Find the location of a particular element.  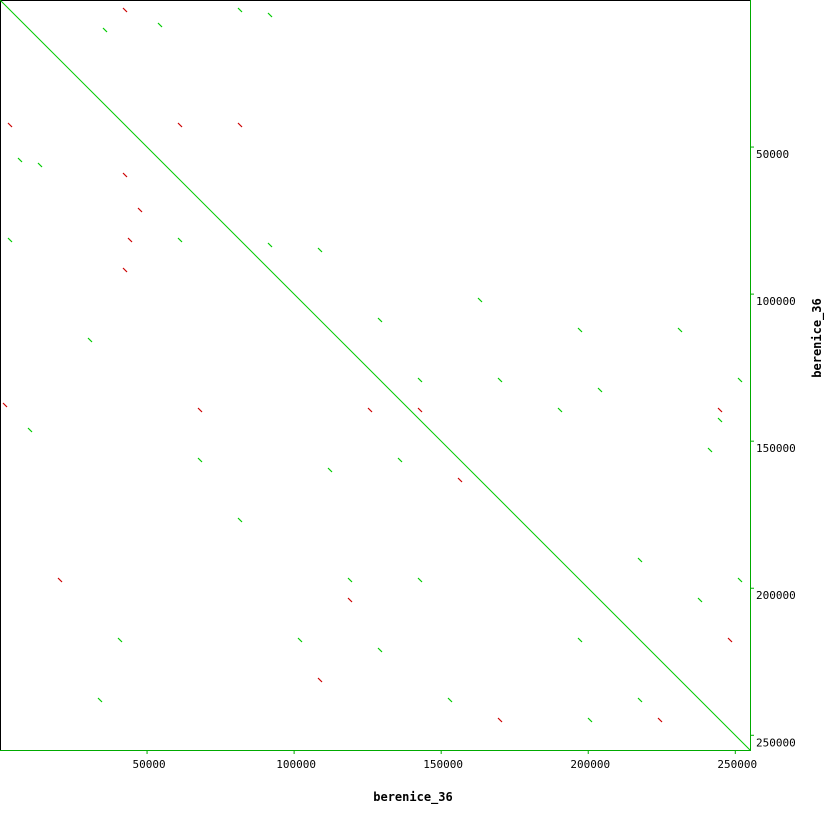

y-axis-label: berenice_36 is located at coordinates (817, 337).